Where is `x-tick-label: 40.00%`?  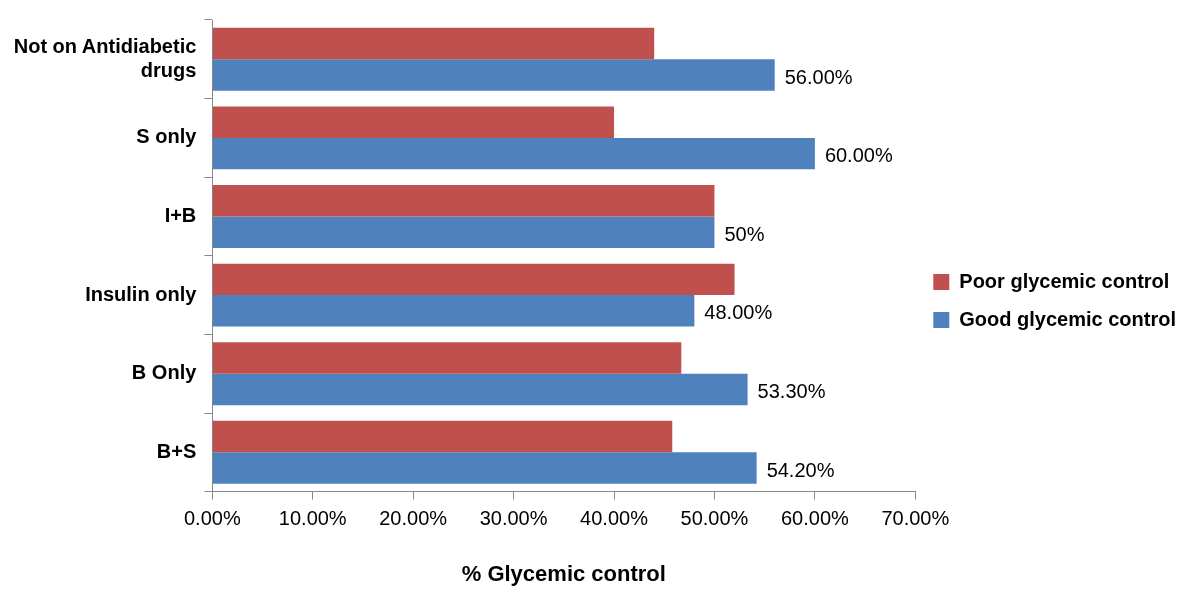
x-tick-label: 40.00% is located at coordinates (614, 518).